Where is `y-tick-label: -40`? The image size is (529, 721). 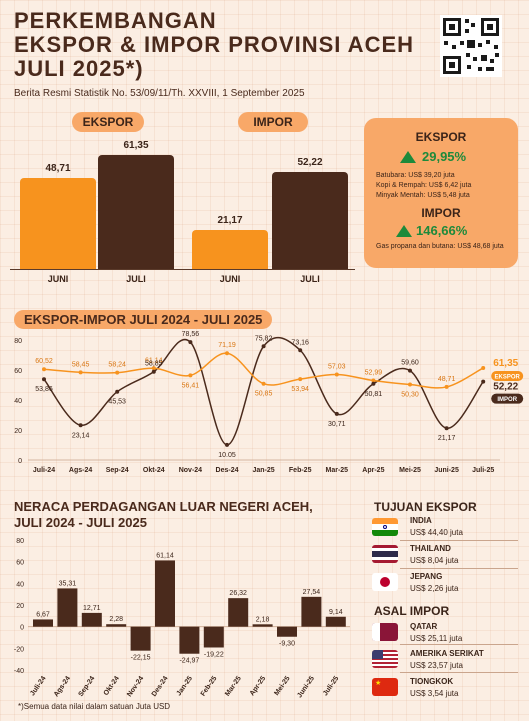 y-tick-label: -40 is located at coordinates (19, 671).